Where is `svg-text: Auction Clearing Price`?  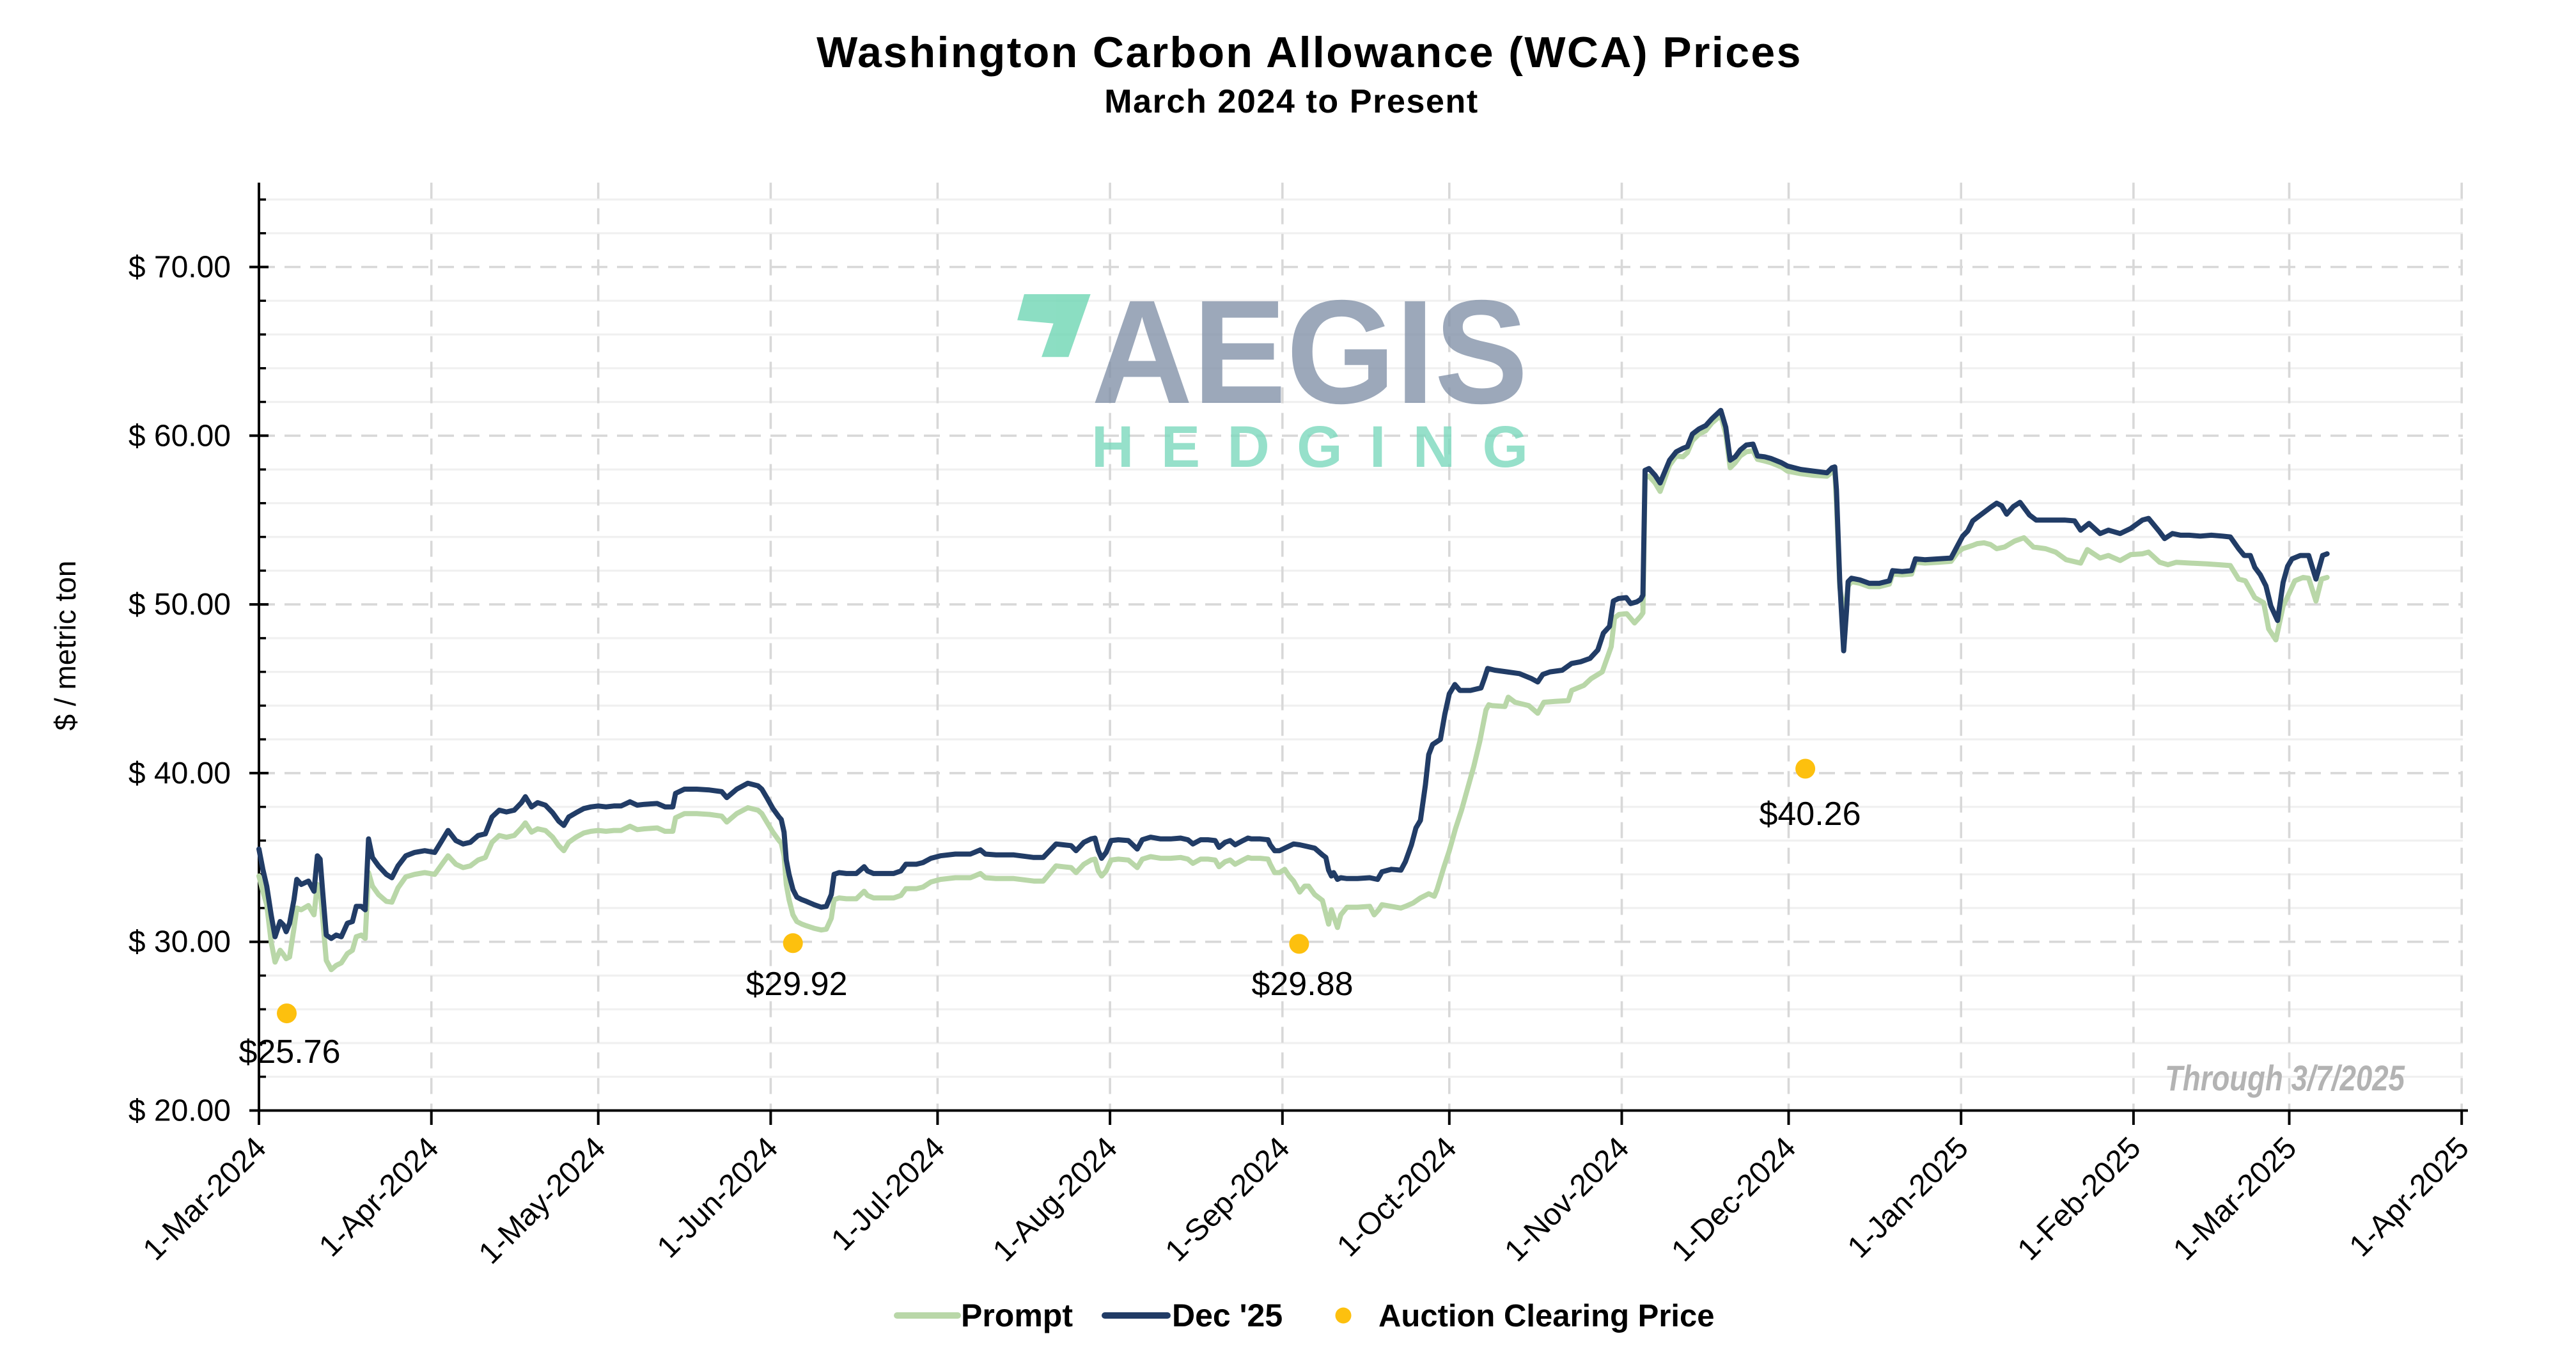
svg-text: Auction Clearing Price is located at coordinates (1547, 1316).